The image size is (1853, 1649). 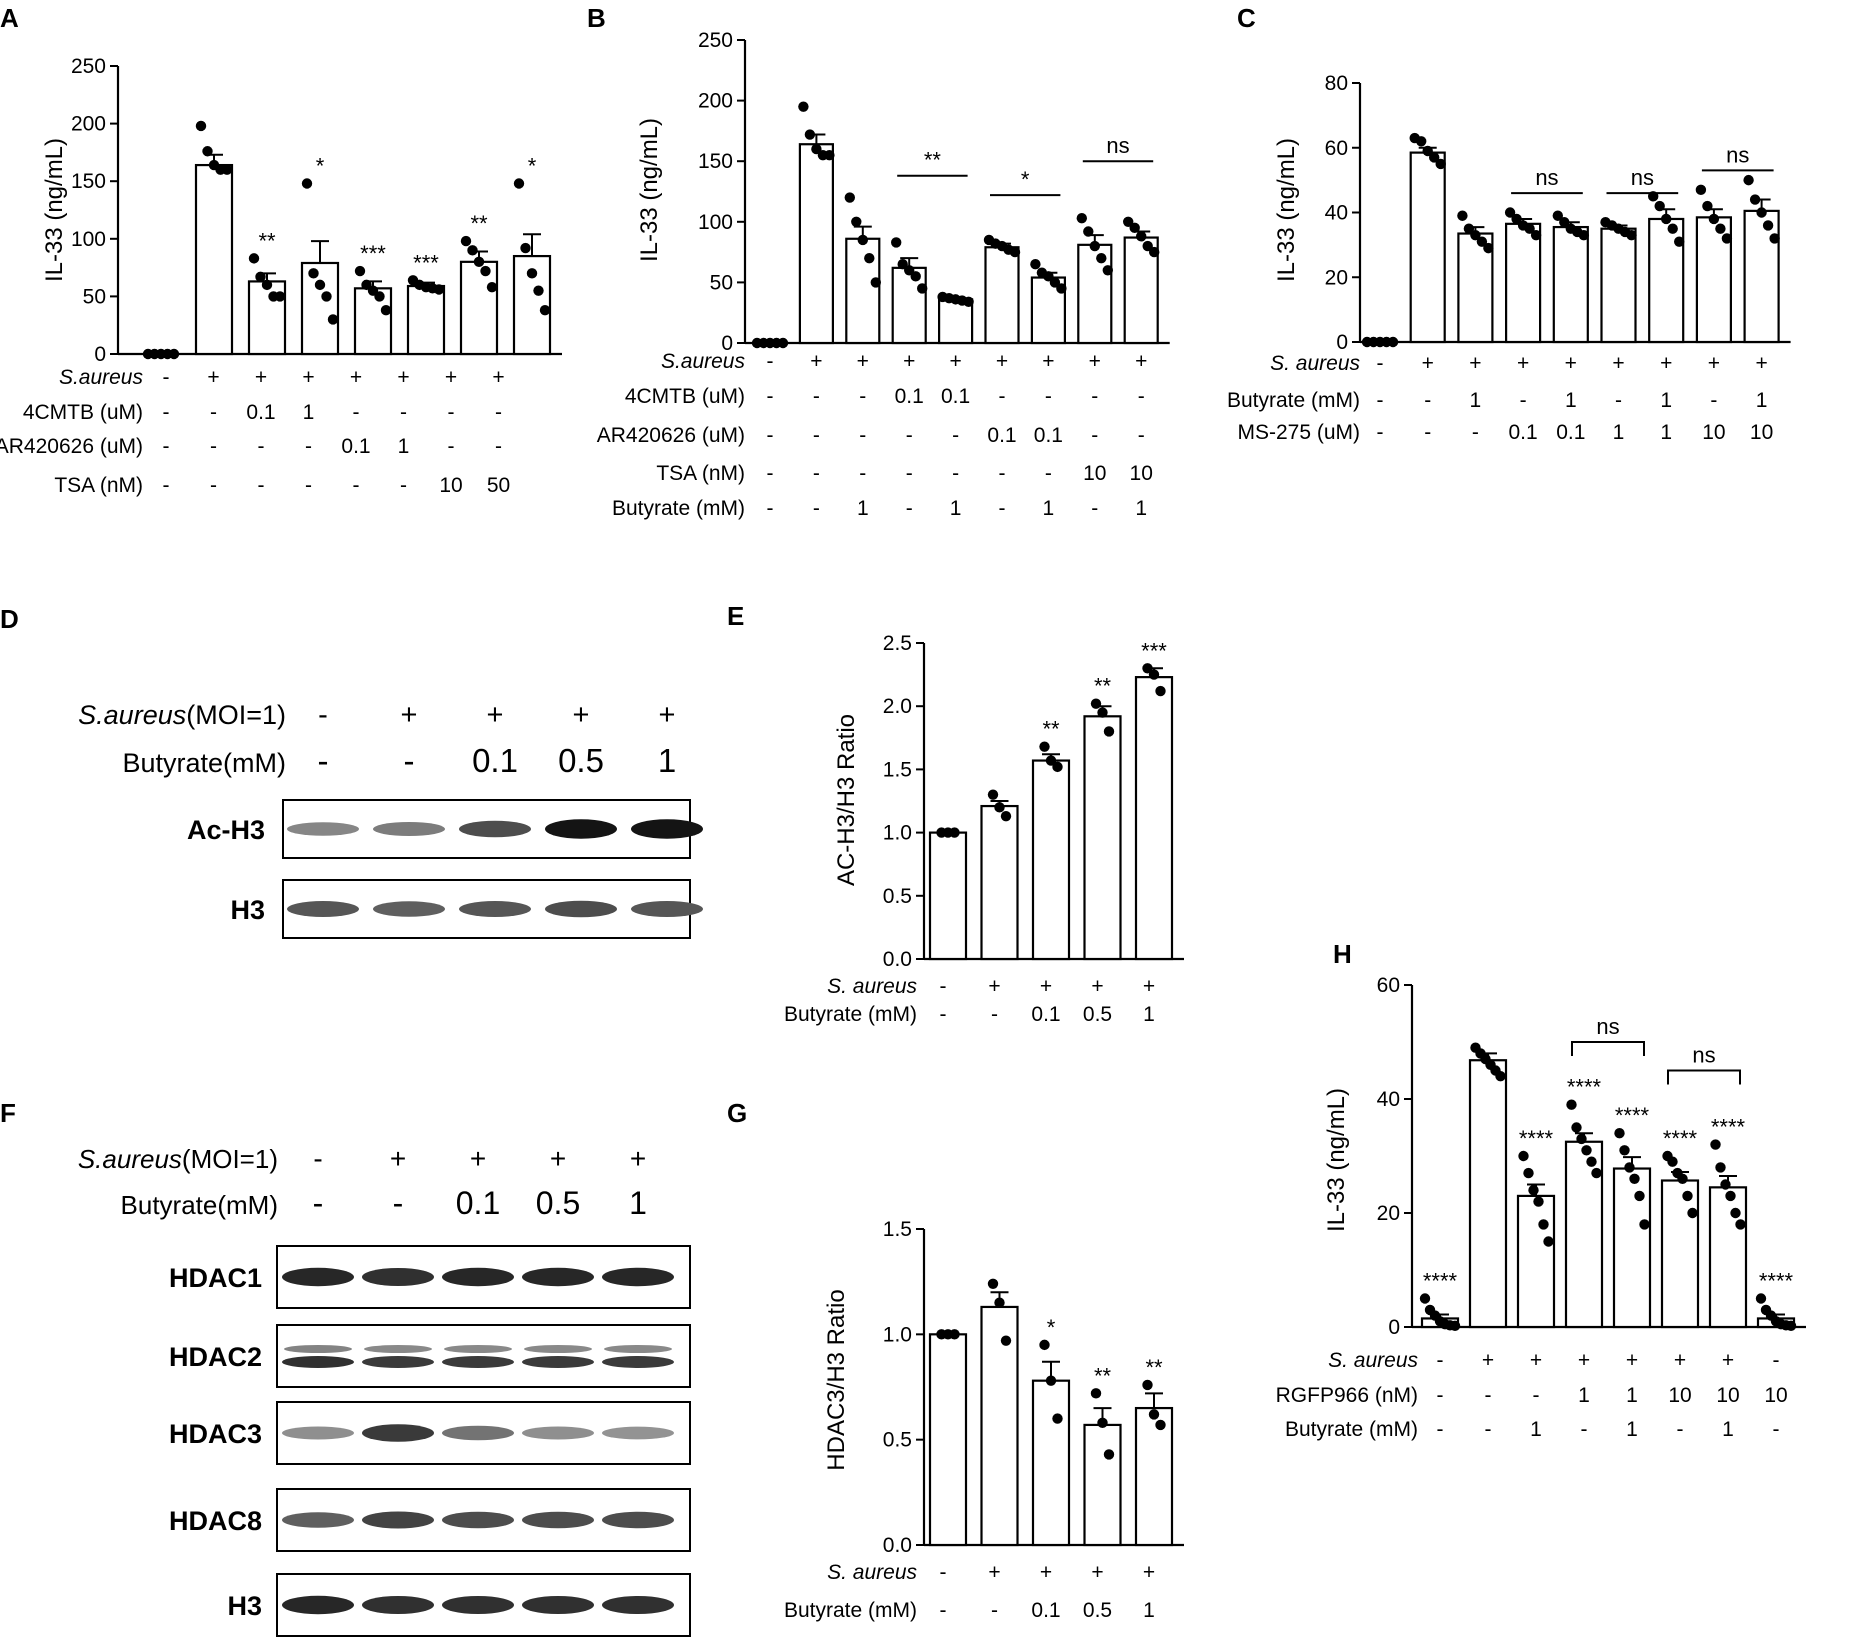 What do you see at coordinates (715, 40) in the screenshot?
I see `y-tick-label: 250` at bounding box center [715, 40].